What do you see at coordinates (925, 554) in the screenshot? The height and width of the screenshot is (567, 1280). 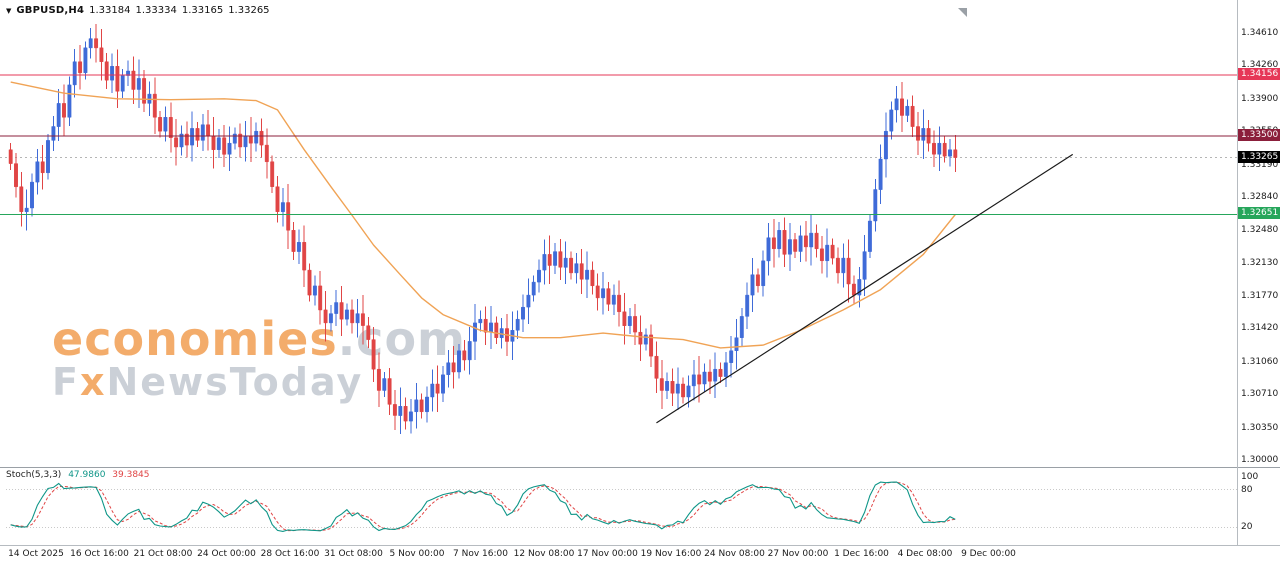 I see `time-tick-label: 4 Dec 08:00` at bounding box center [925, 554].